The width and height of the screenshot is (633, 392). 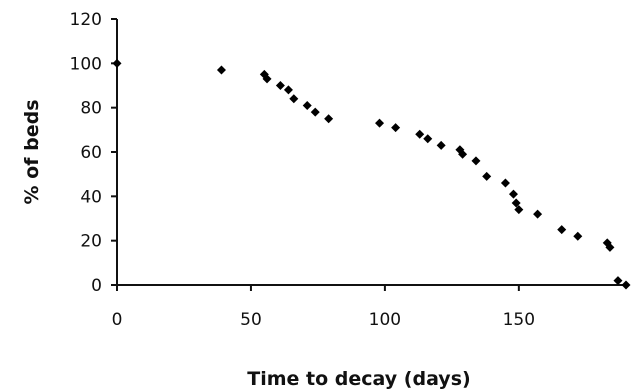 I want to click on x-tick-label: 50, so click(x=251, y=320).